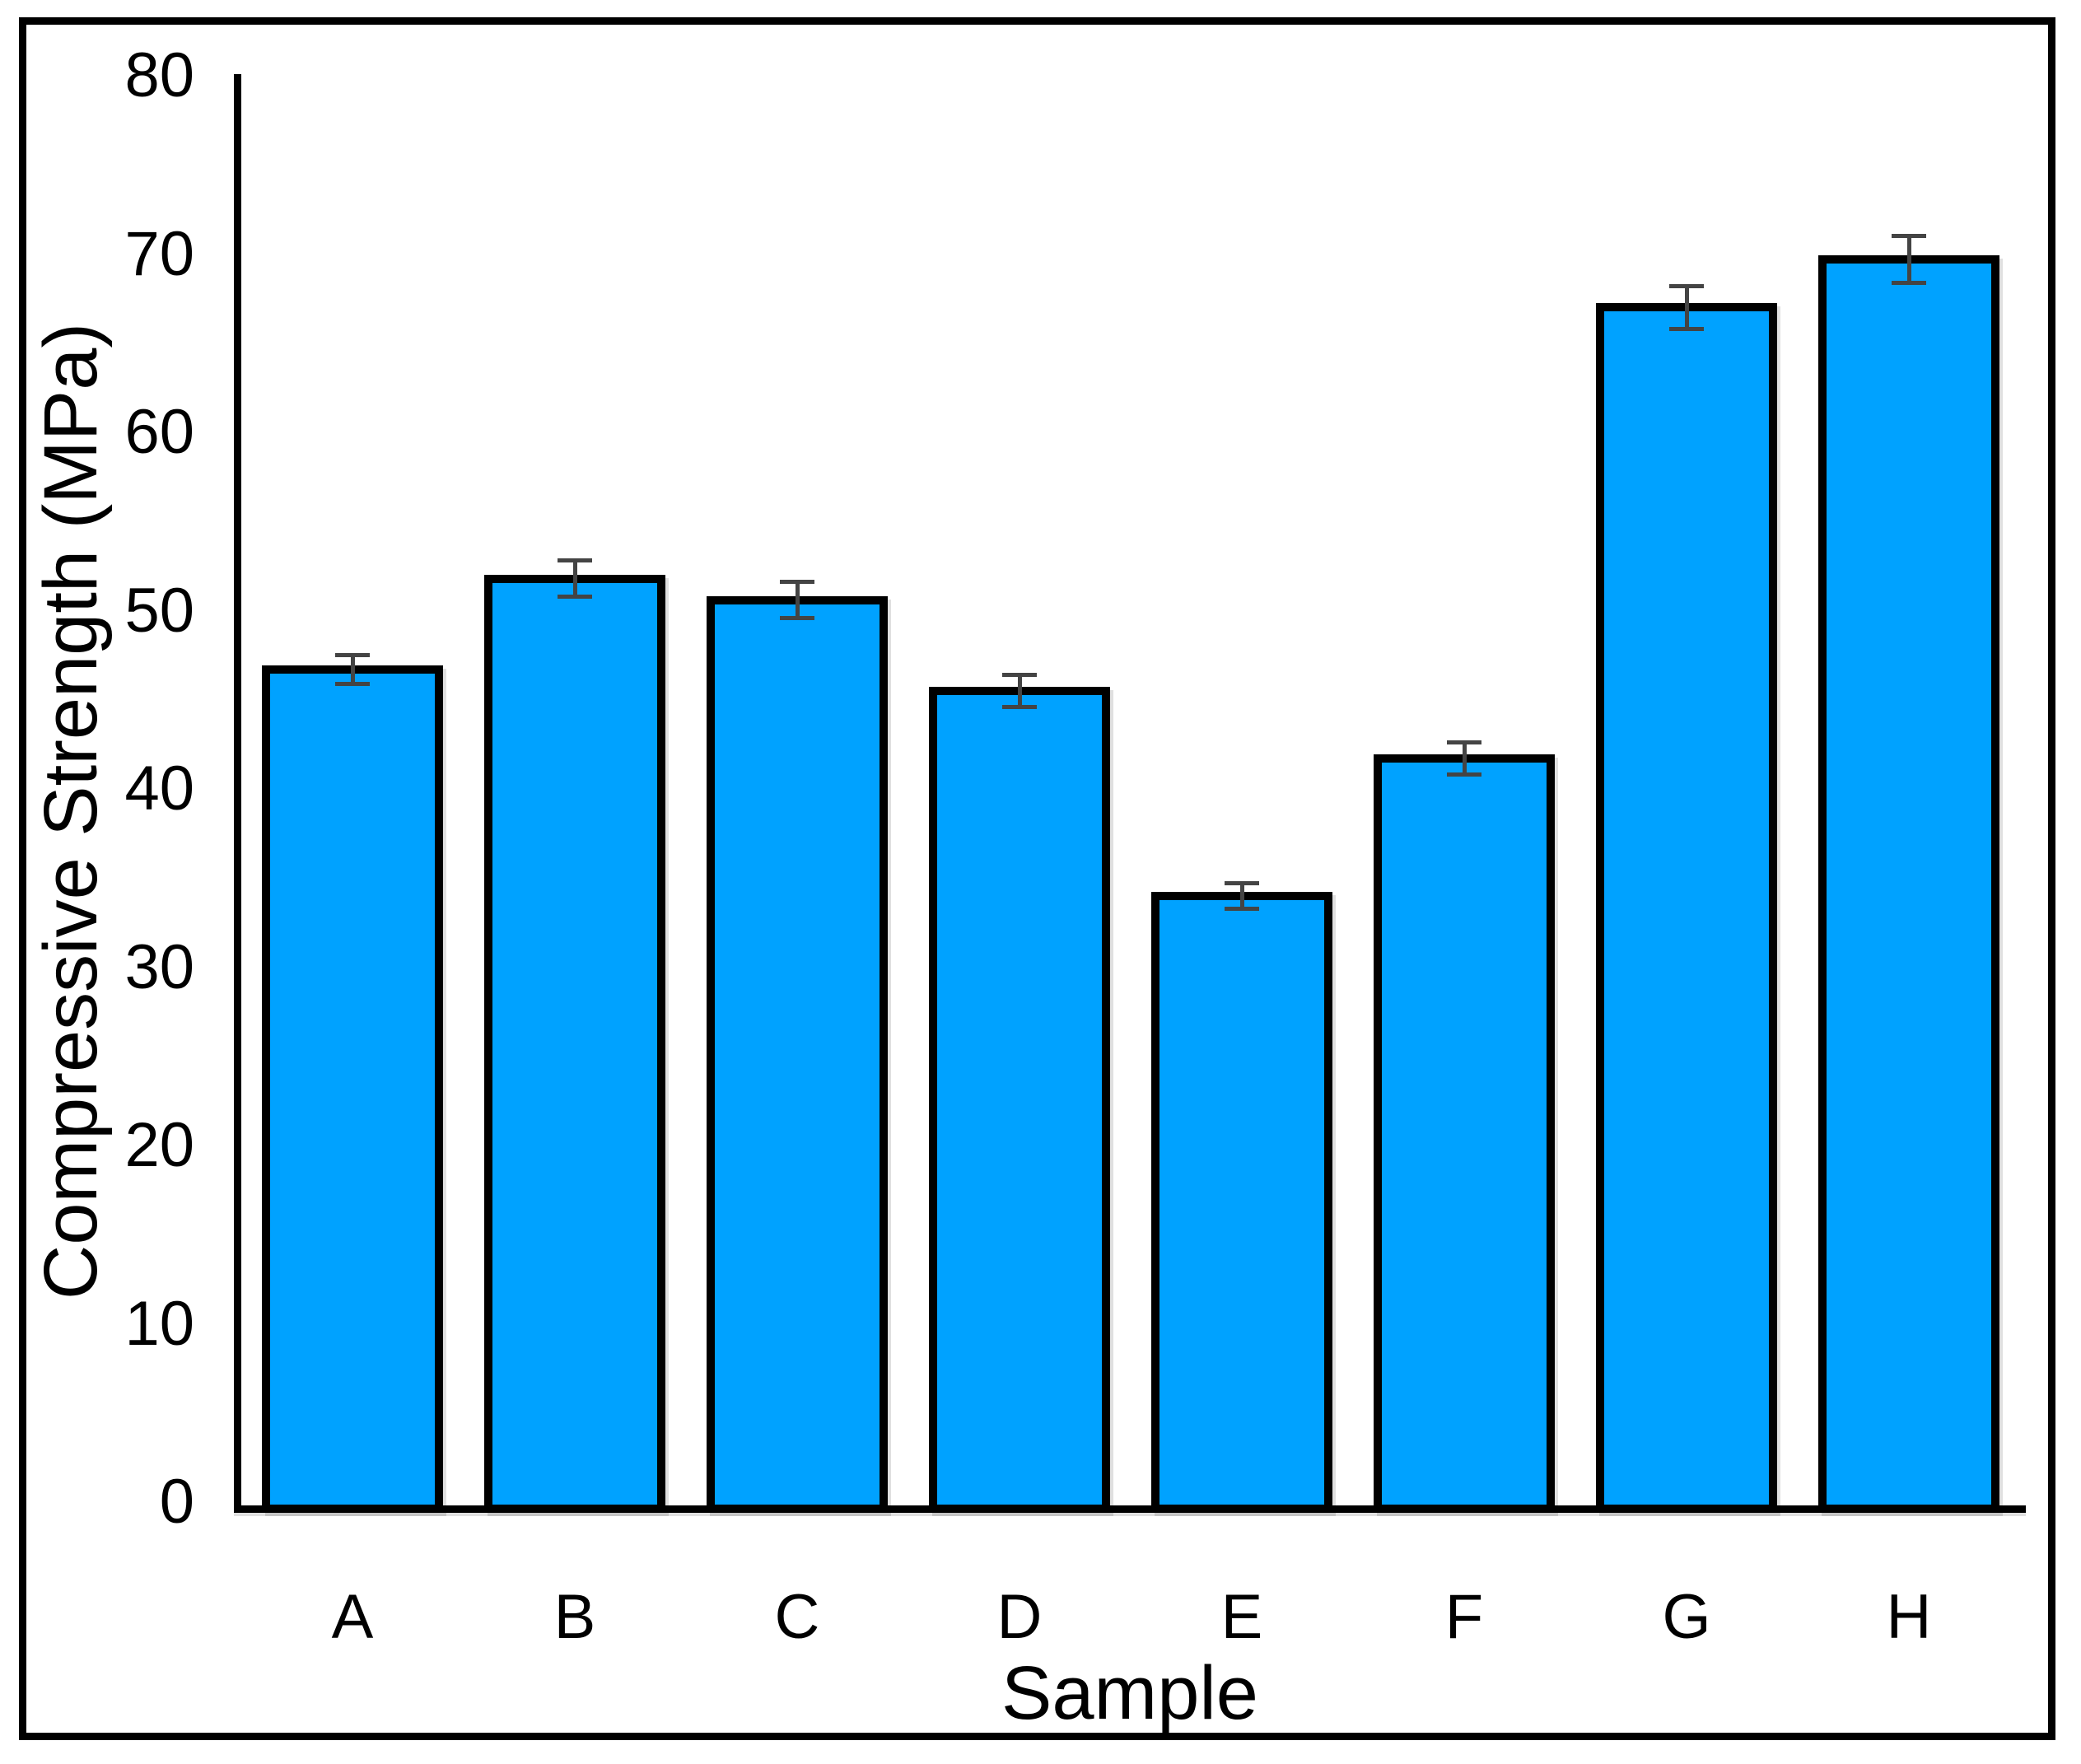 Image resolution: width=2081 pixels, height=1764 pixels. Describe the element at coordinates (574, 1043) in the screenshot. I see `bar-B` at that location.